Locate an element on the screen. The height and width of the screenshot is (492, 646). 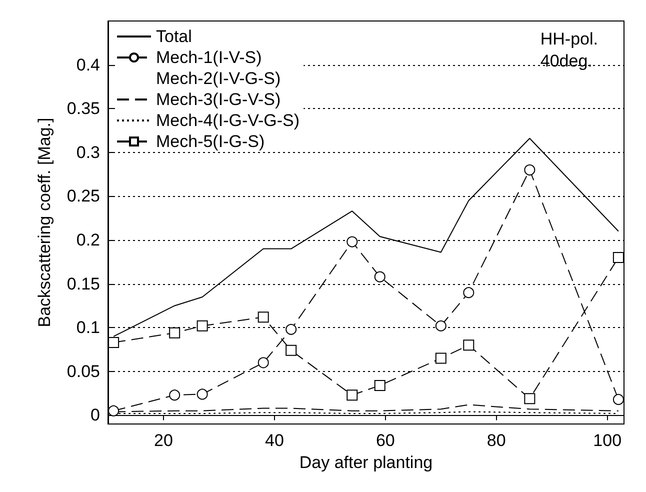
x-tick-label: 60 is located at coordinates (385, 440).